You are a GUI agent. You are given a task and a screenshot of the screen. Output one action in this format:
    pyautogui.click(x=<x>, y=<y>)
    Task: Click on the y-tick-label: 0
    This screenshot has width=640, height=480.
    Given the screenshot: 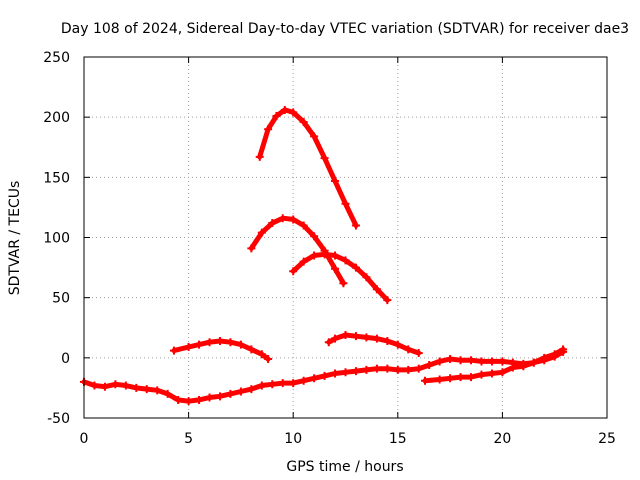 What is the action you would take?
    pyautogui.click(x=65, y=359)
    